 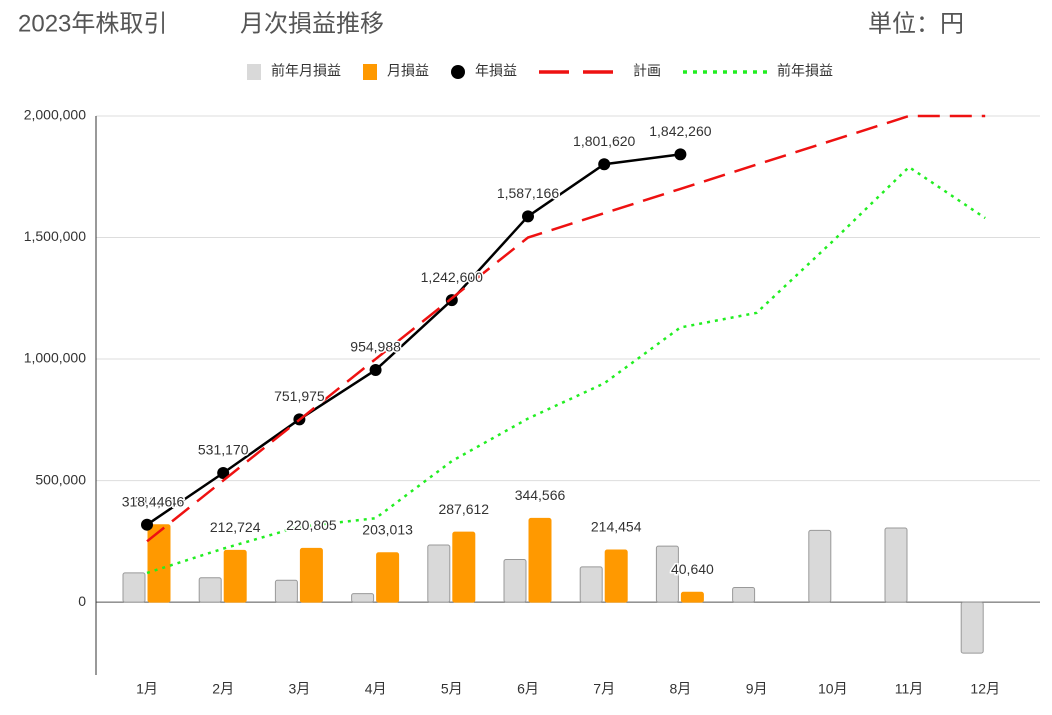 I want to click on data-label: 1,242,600, so click(x=452, y=277).